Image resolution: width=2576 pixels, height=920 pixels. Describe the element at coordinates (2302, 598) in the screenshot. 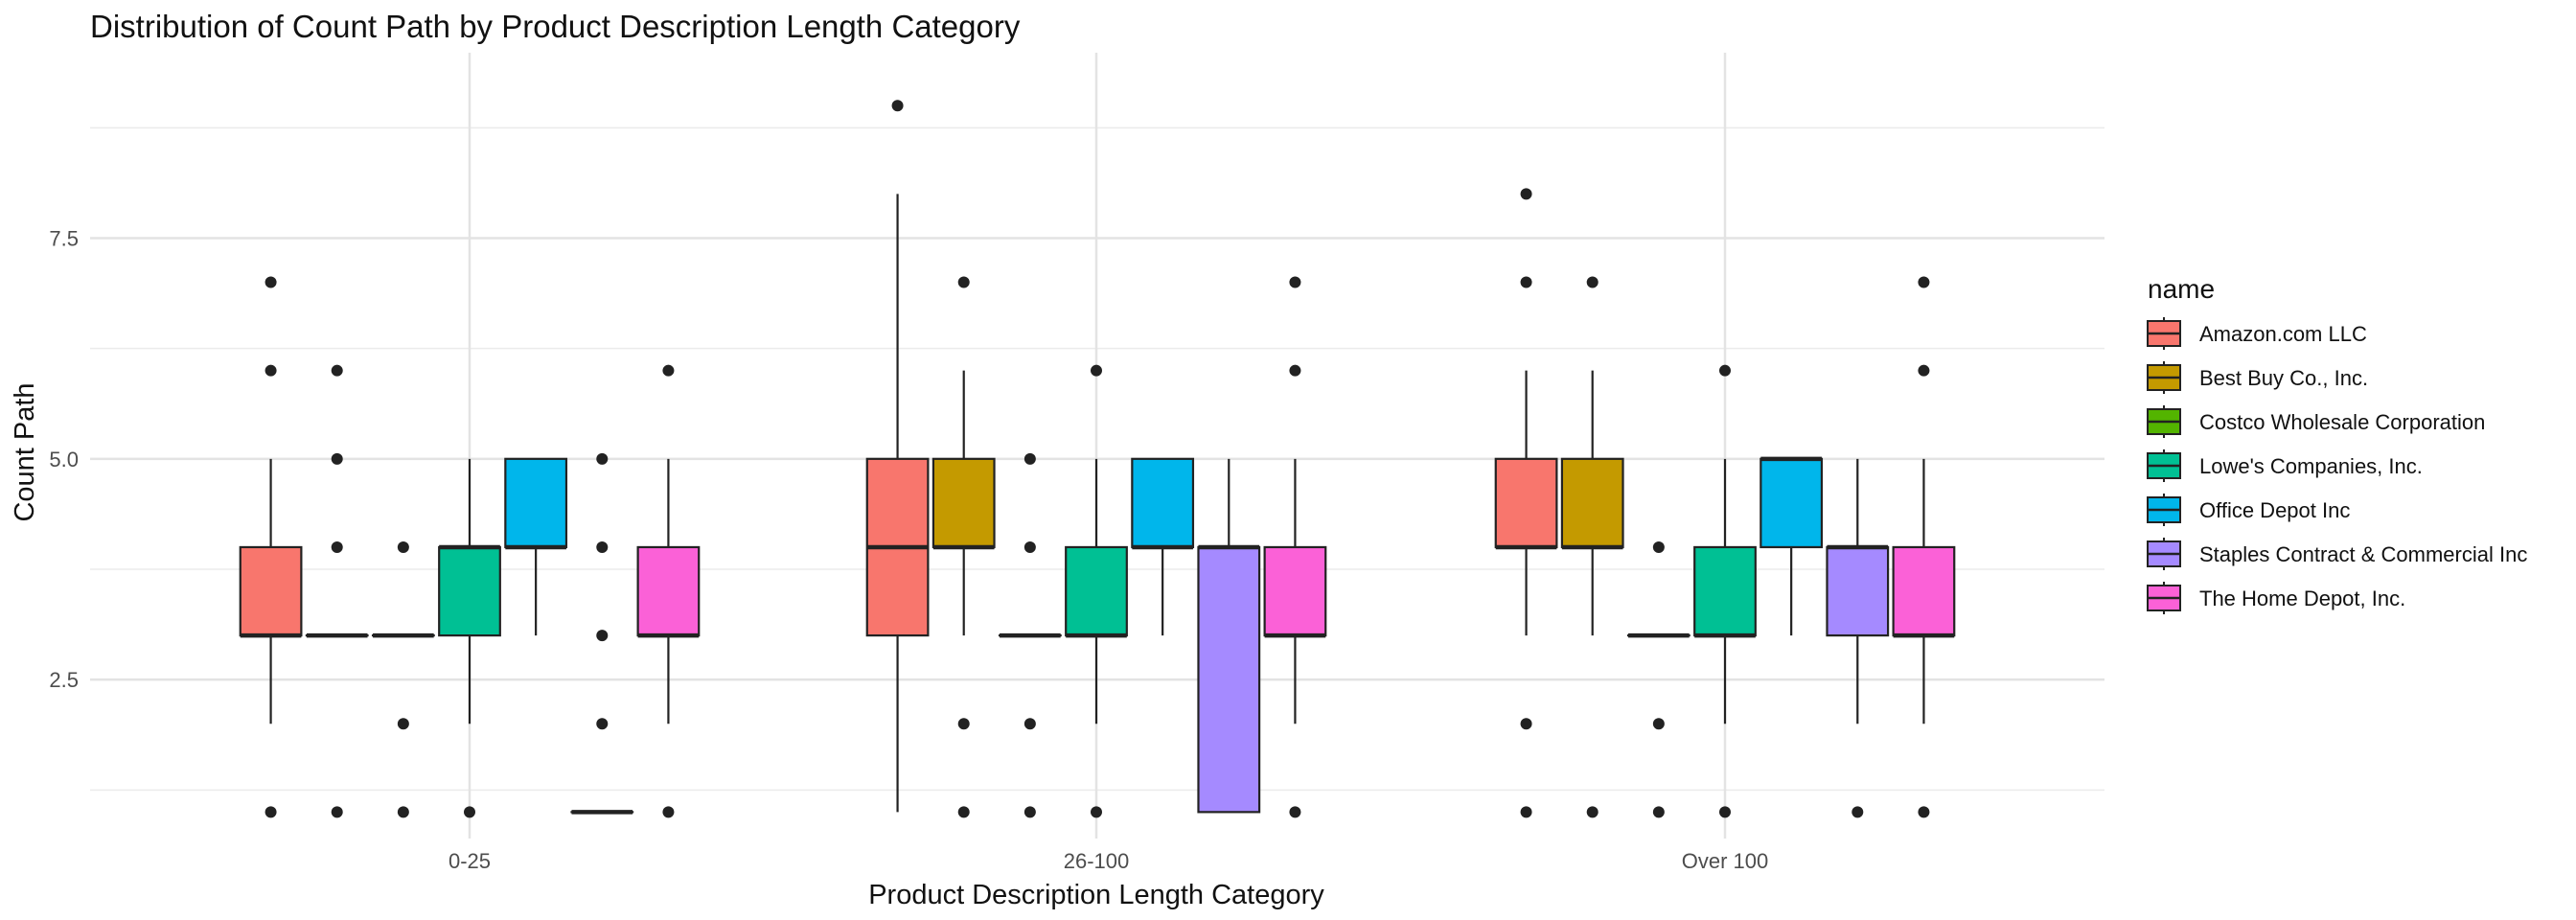

I see `legend-label: The Home Depot, Inc.` at that location.